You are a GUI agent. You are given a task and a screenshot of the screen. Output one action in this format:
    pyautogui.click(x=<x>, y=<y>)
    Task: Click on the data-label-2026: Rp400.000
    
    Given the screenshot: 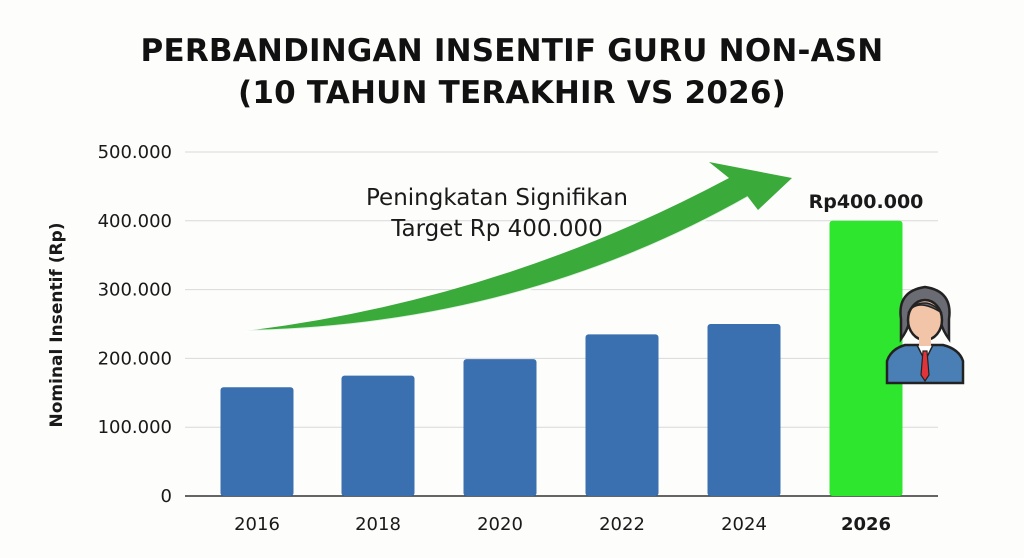 What is the action you would take?
    pyautogui.click(x=866, y=202)
    